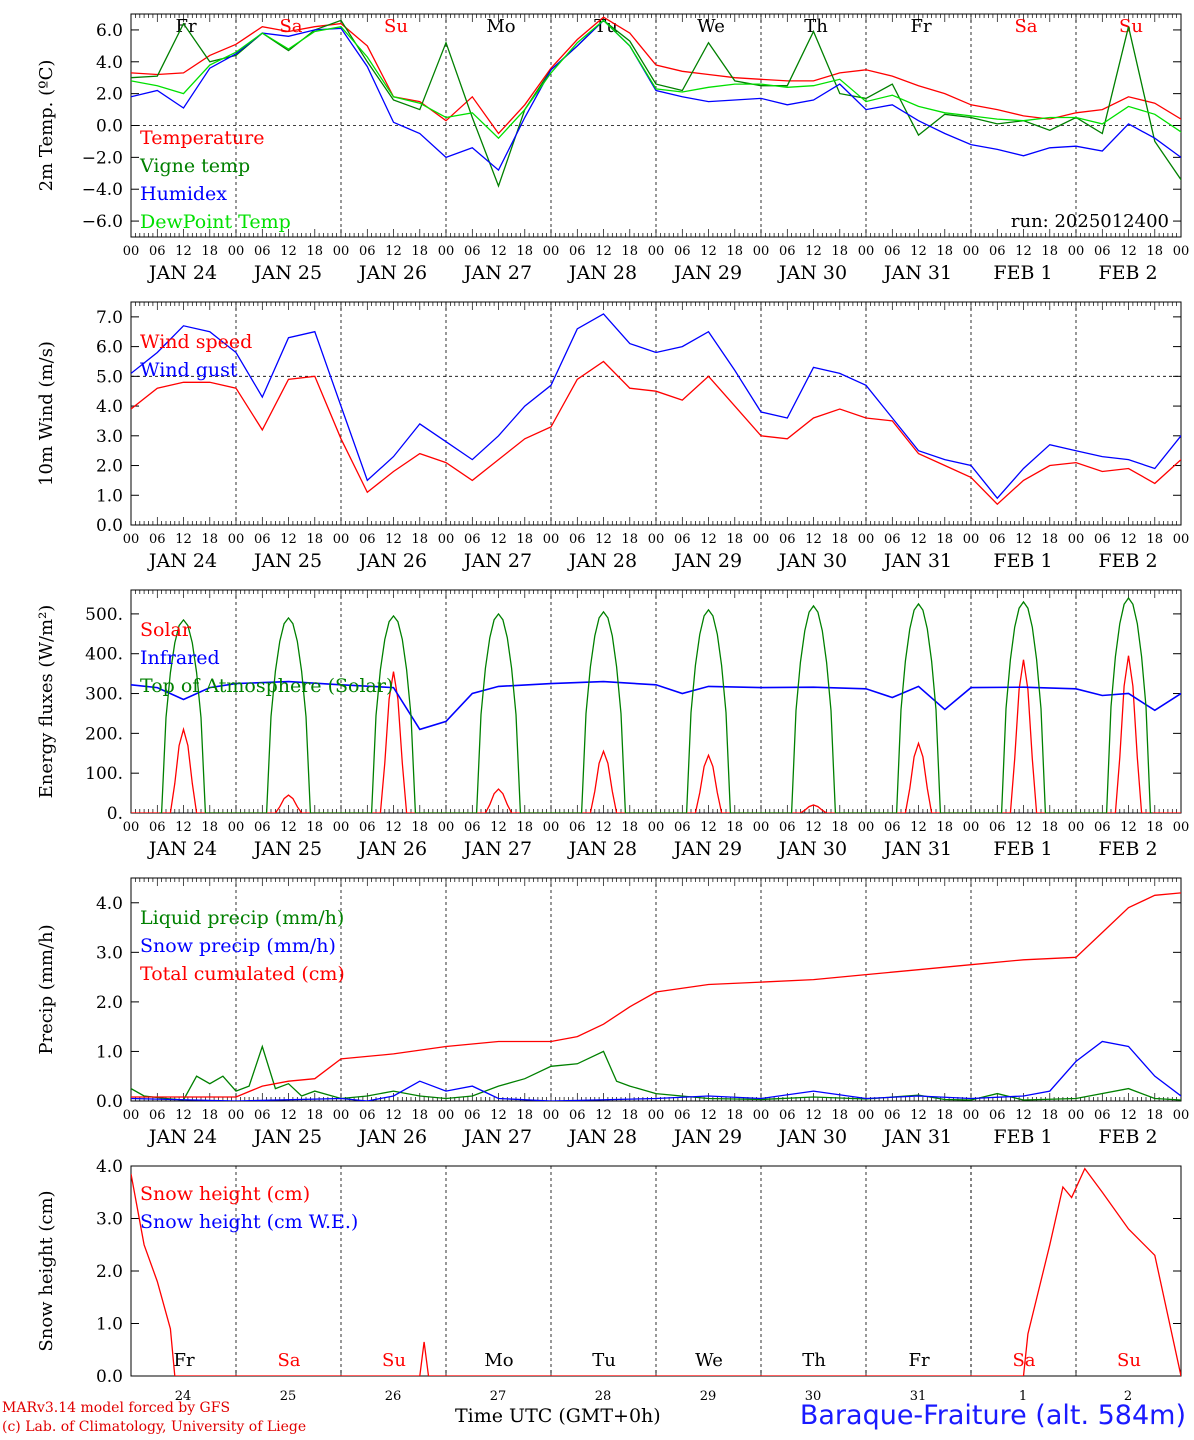  I want to click on day-number-label: 27, so click(498, 1396).